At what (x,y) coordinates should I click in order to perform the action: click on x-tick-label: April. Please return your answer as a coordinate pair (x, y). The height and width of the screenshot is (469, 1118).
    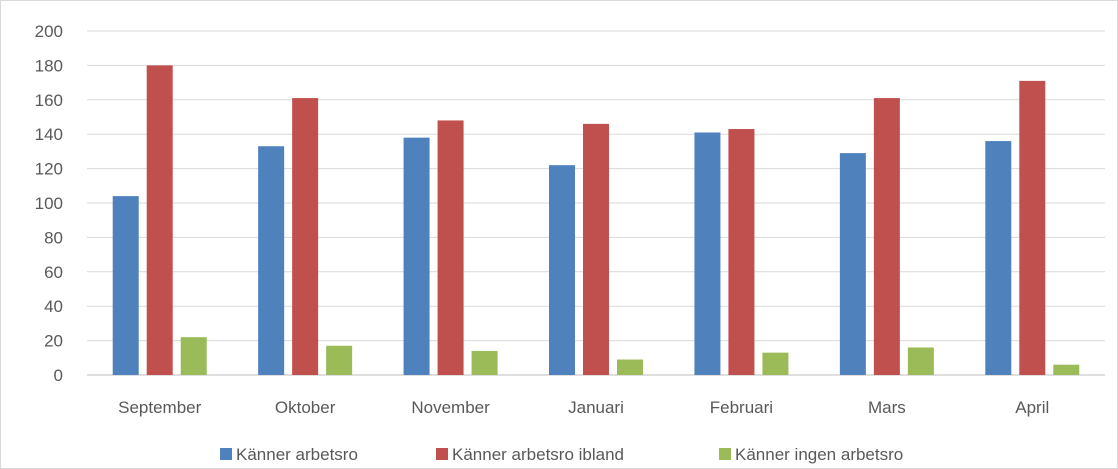
    Looking at the image, I should click on (1032, 407).